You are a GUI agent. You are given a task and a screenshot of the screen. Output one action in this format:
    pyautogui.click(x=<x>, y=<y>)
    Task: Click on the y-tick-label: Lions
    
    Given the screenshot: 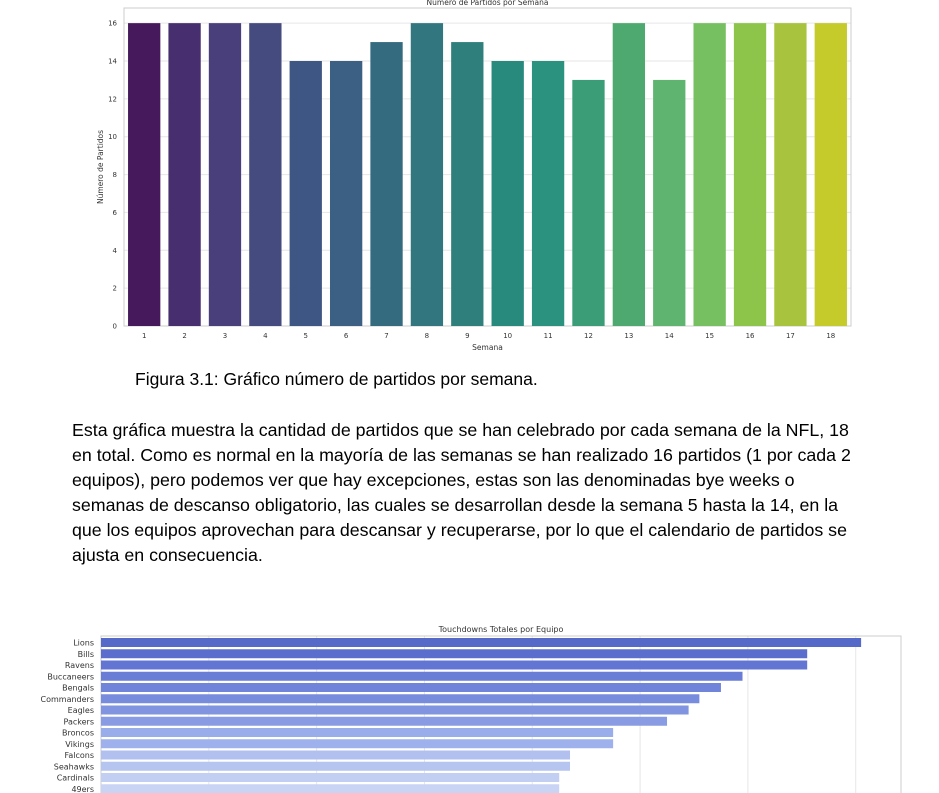 What is the action you would take?
    pyautogui.click(x=83, y=643)
    